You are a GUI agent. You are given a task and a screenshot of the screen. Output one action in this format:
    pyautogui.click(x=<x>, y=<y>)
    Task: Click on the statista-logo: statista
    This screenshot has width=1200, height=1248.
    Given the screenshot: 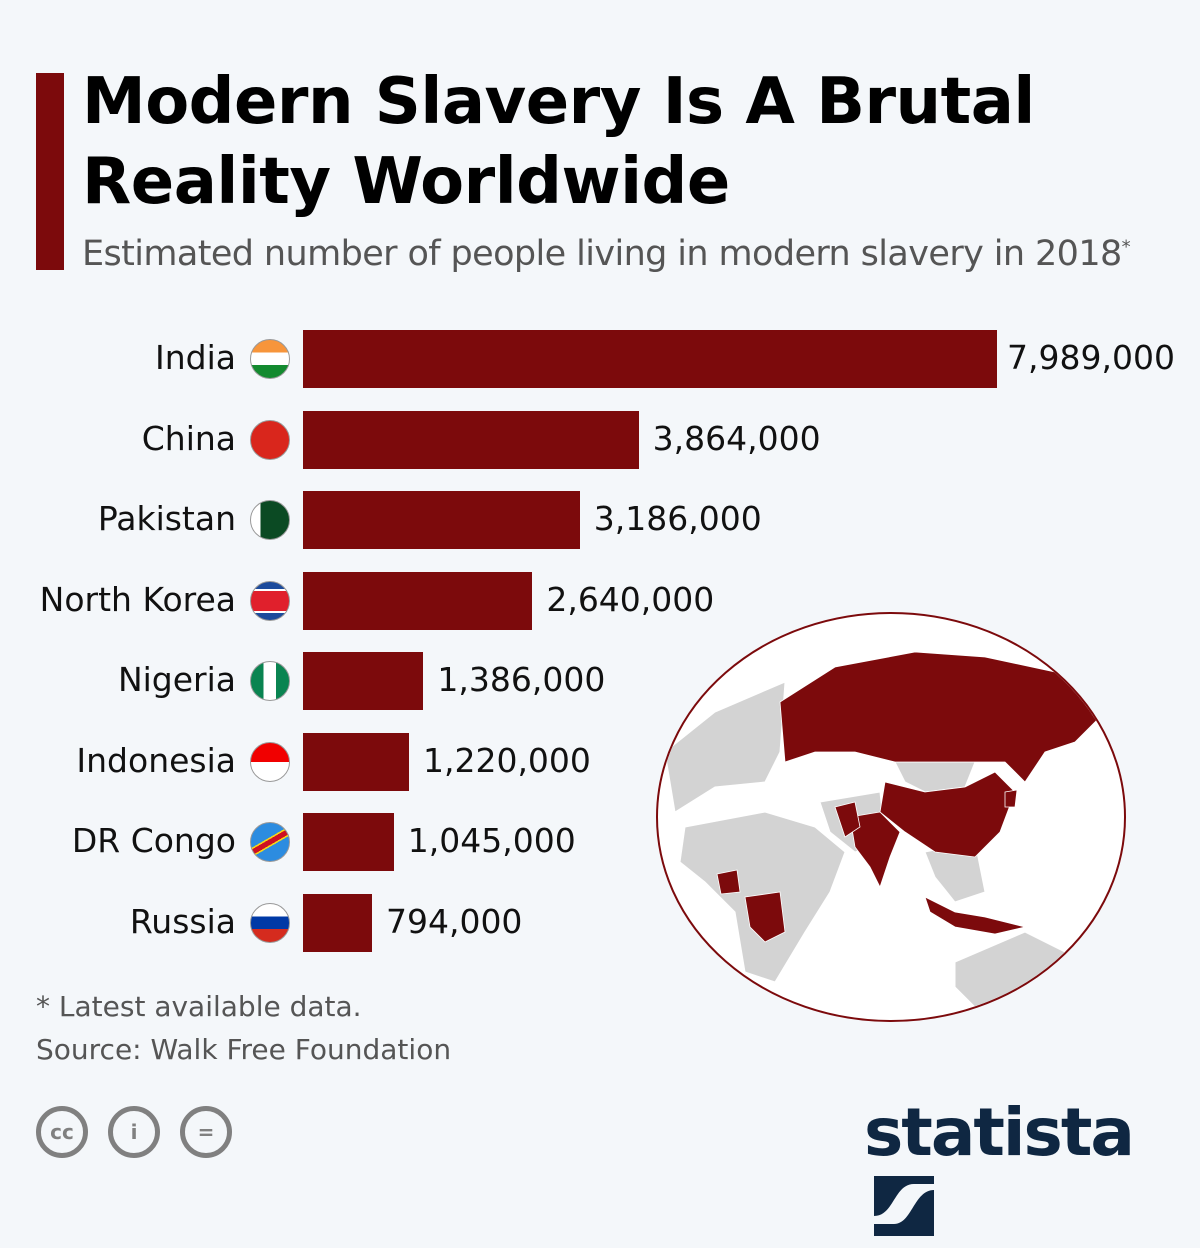 What is the action you would take?
    pyautogui.click(x=1032, y=1171)
    